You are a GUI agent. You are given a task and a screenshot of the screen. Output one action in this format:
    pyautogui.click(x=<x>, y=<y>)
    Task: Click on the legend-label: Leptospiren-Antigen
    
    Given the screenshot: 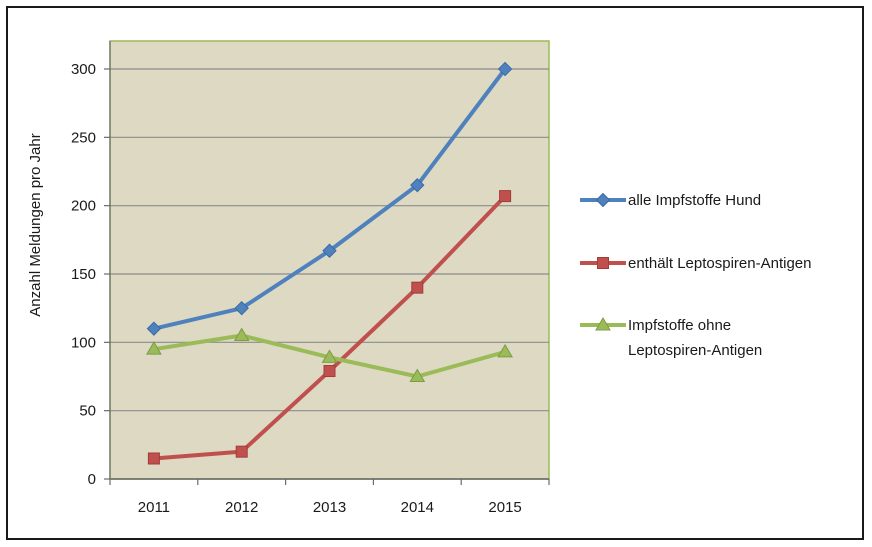 What is the action you would take?
    pyautogui.click(x=695, y=350)
    